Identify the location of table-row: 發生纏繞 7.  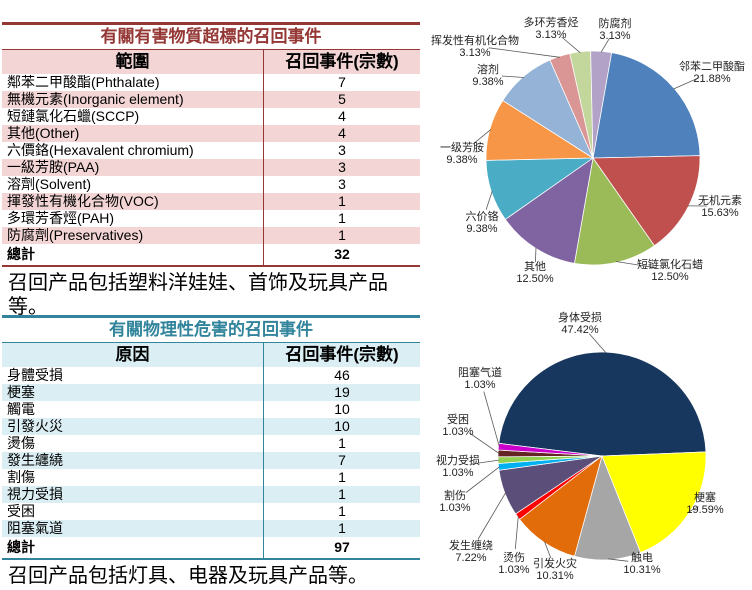
(211, 460).